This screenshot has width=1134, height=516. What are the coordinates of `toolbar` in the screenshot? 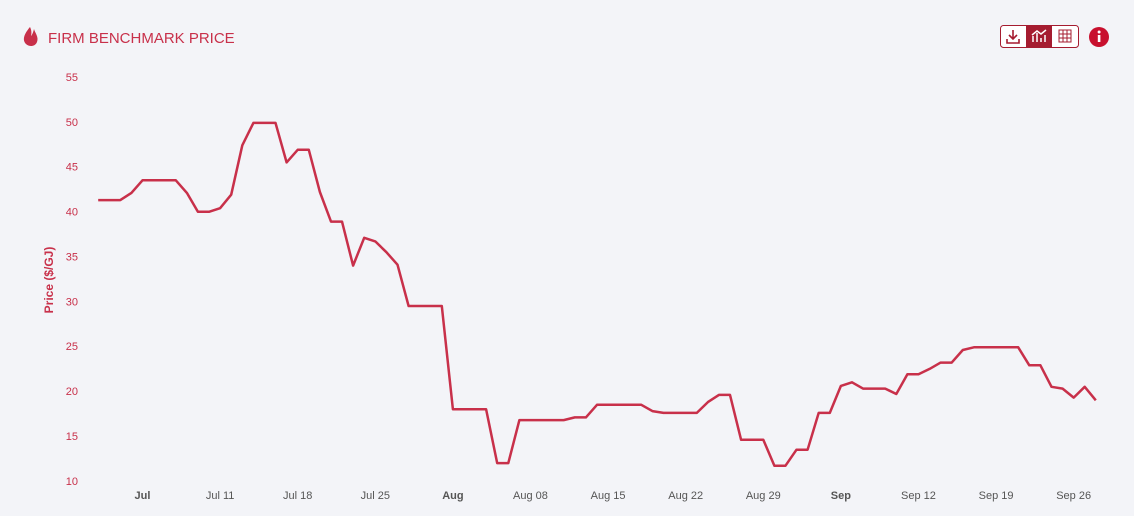 It's located at (1054, 36).